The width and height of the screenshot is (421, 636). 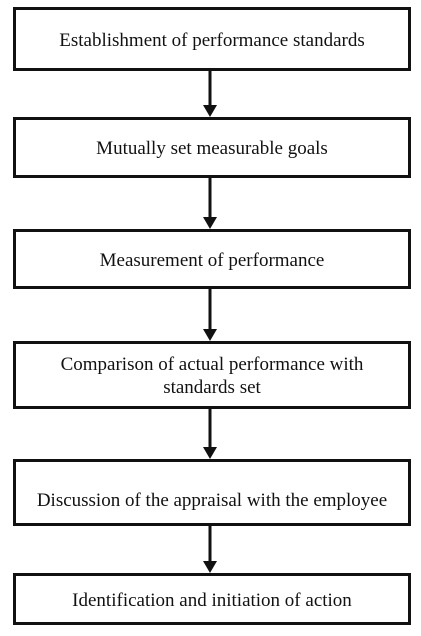 I want to click on step-label: Measurement of performance, so click(x=212, y=260).